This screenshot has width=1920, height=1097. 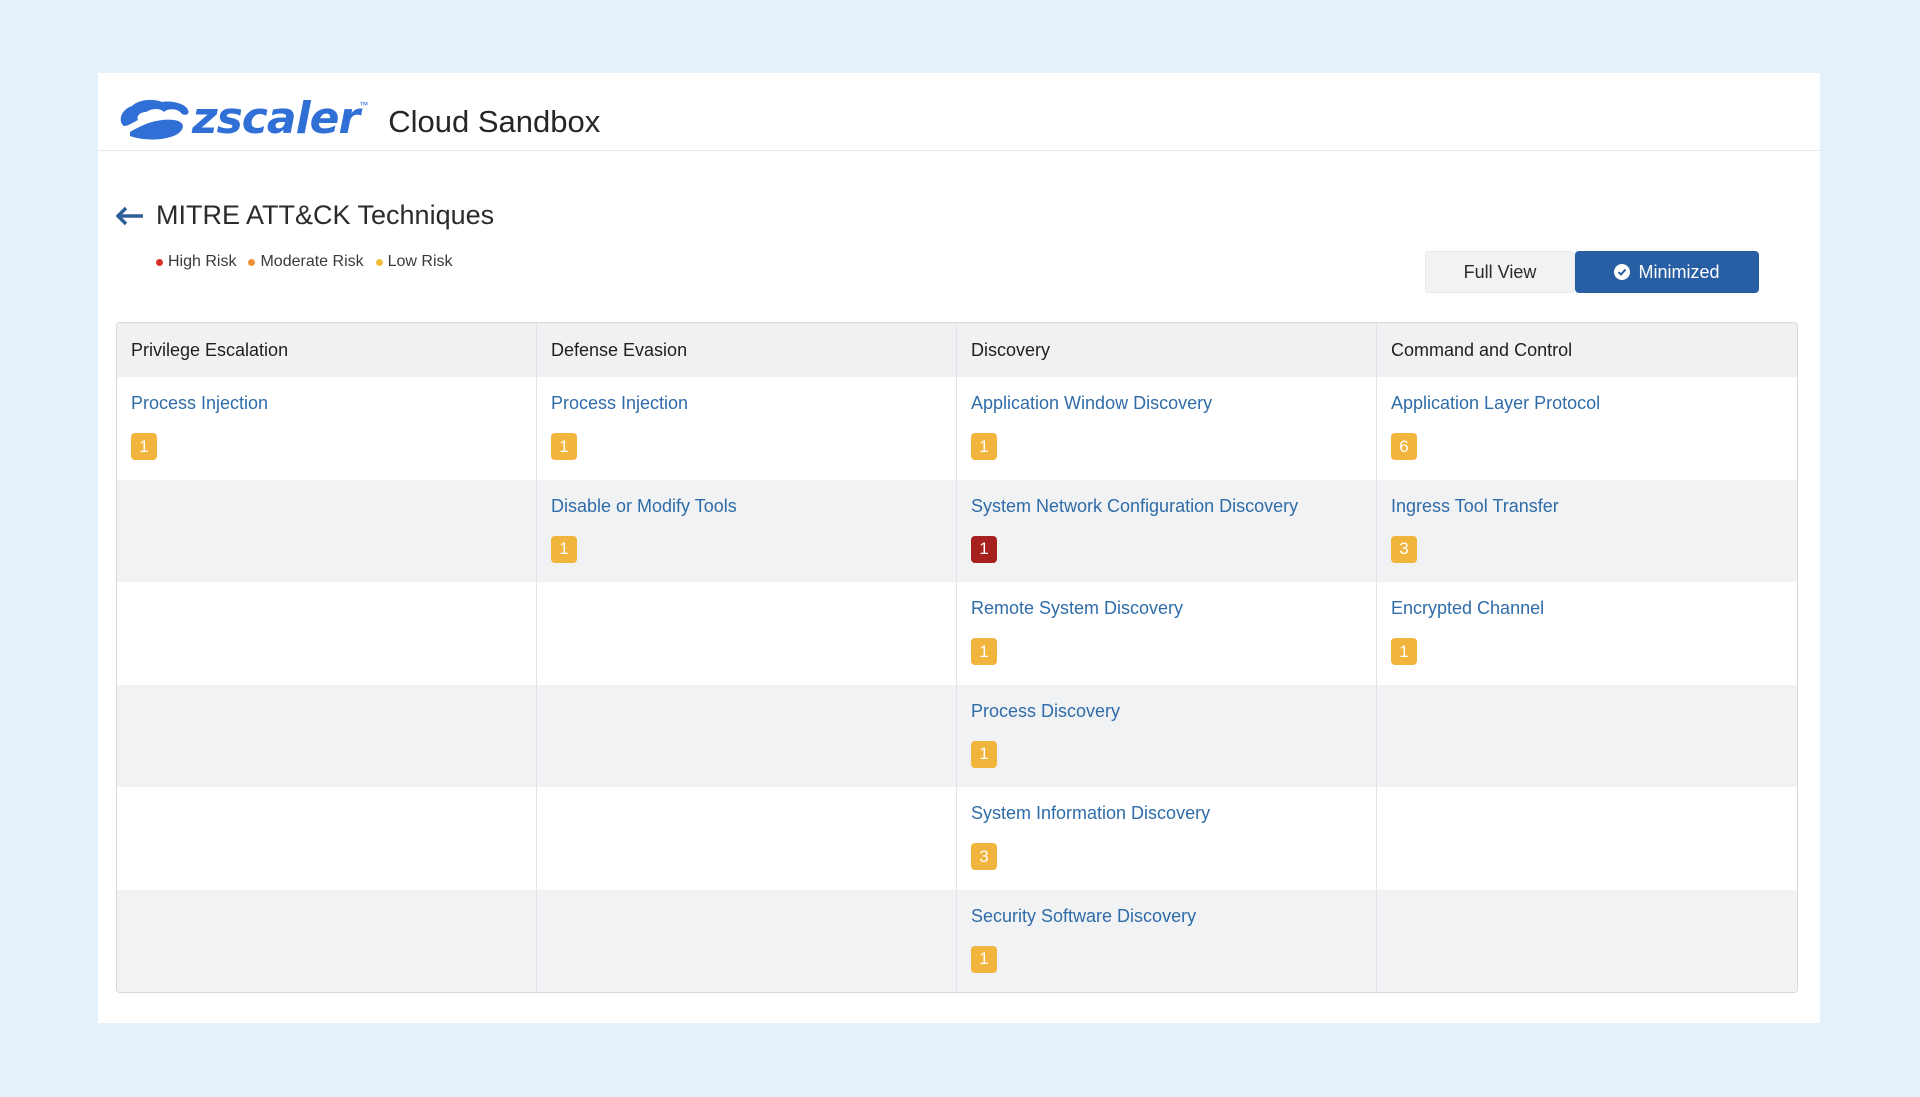 I want to click on count-badge: 6, so click(x=1404, y=446).